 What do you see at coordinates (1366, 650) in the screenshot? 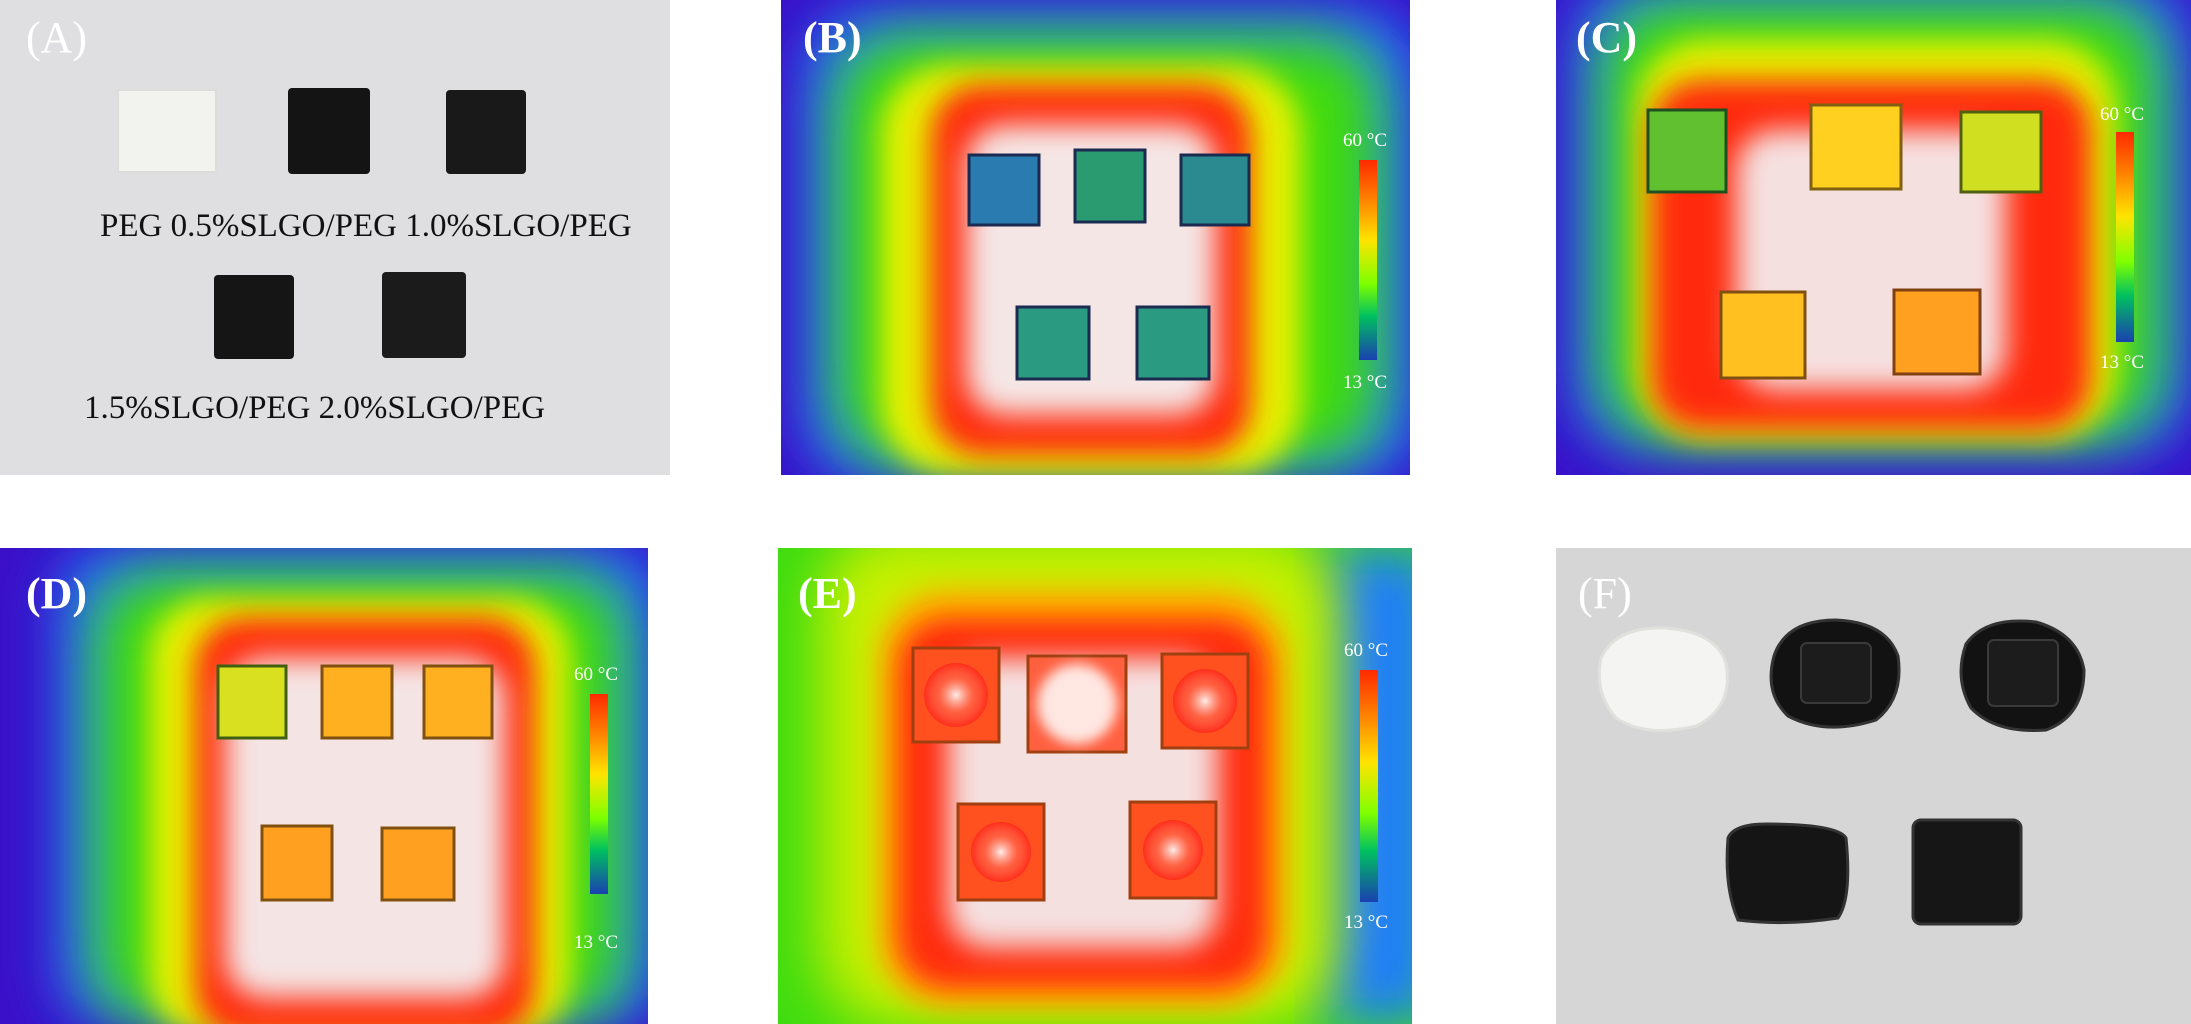
I see `panel-e-scale-max: 60 °C` at bounding box center [1366, 650].